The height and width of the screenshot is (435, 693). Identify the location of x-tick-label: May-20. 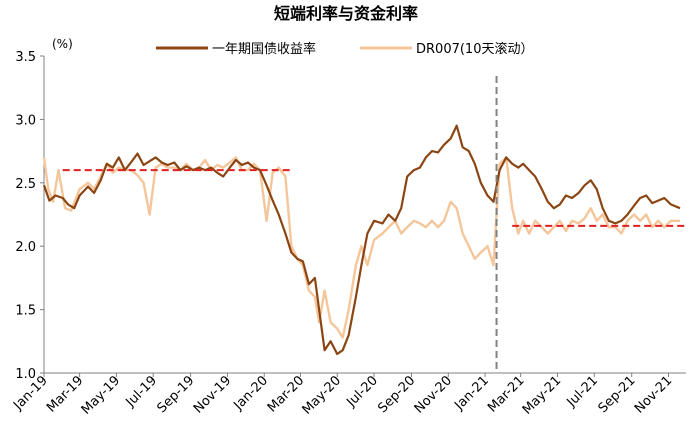
(322, 395).